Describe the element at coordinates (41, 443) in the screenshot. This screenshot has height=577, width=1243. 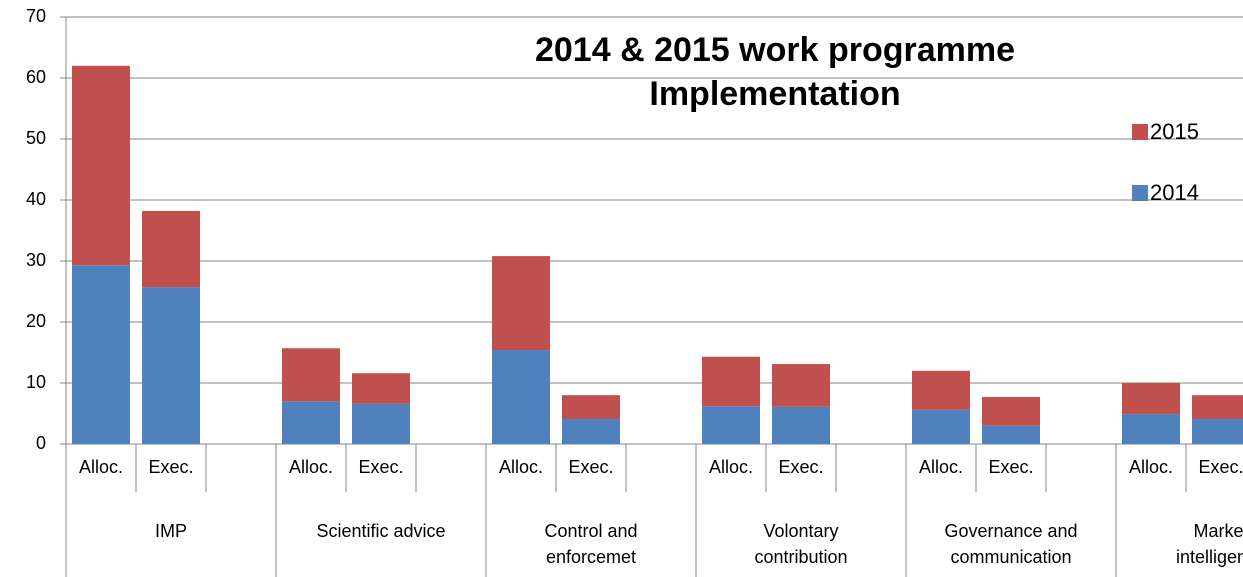
I see `y-tick-label: 0` at that location.